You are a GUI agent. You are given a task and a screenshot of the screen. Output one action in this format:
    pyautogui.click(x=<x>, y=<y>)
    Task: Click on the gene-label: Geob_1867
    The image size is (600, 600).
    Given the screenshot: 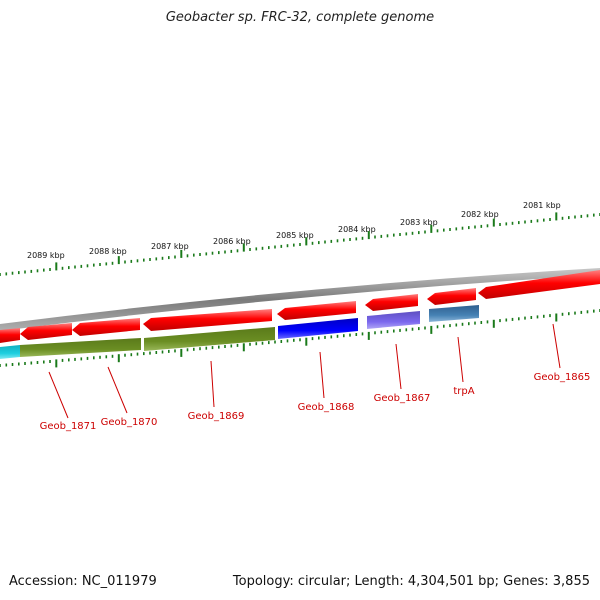 What is the action you would take?
    pyautogui.click(x=402, y=398)
    